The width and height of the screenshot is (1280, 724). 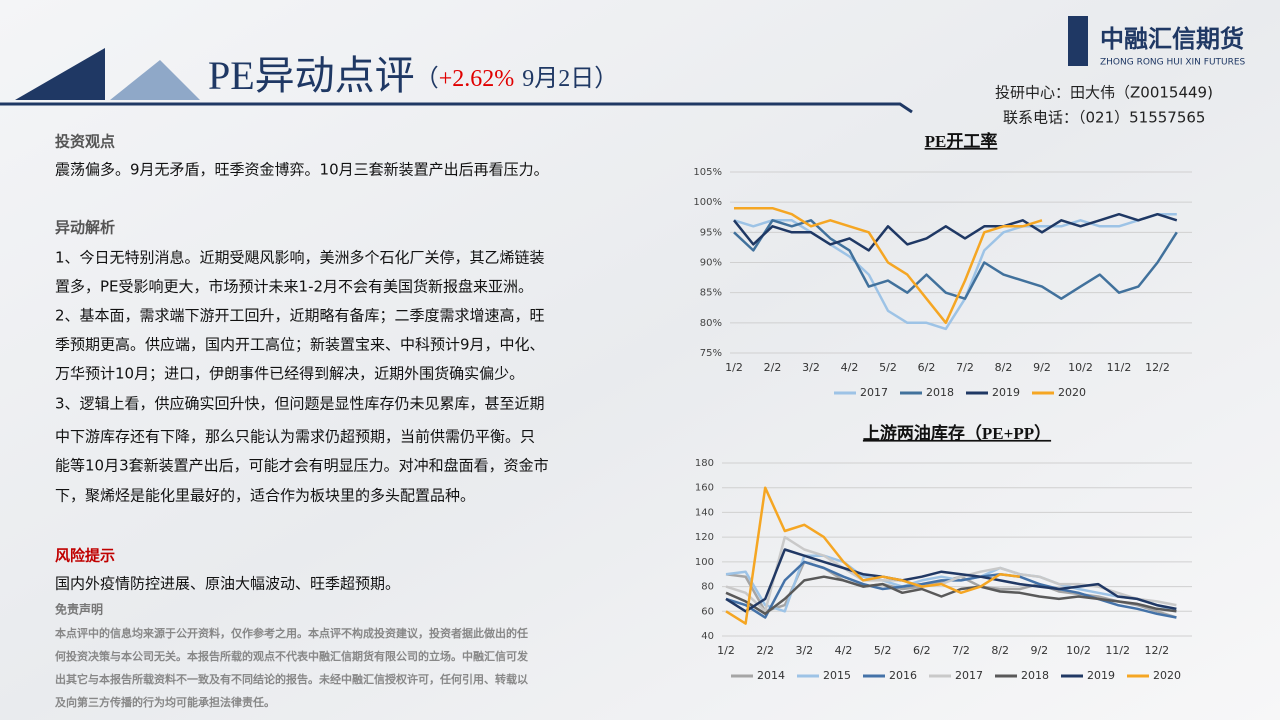 I want to click on logo-text: 中融汇信期货, so click(x=1172, y=39).